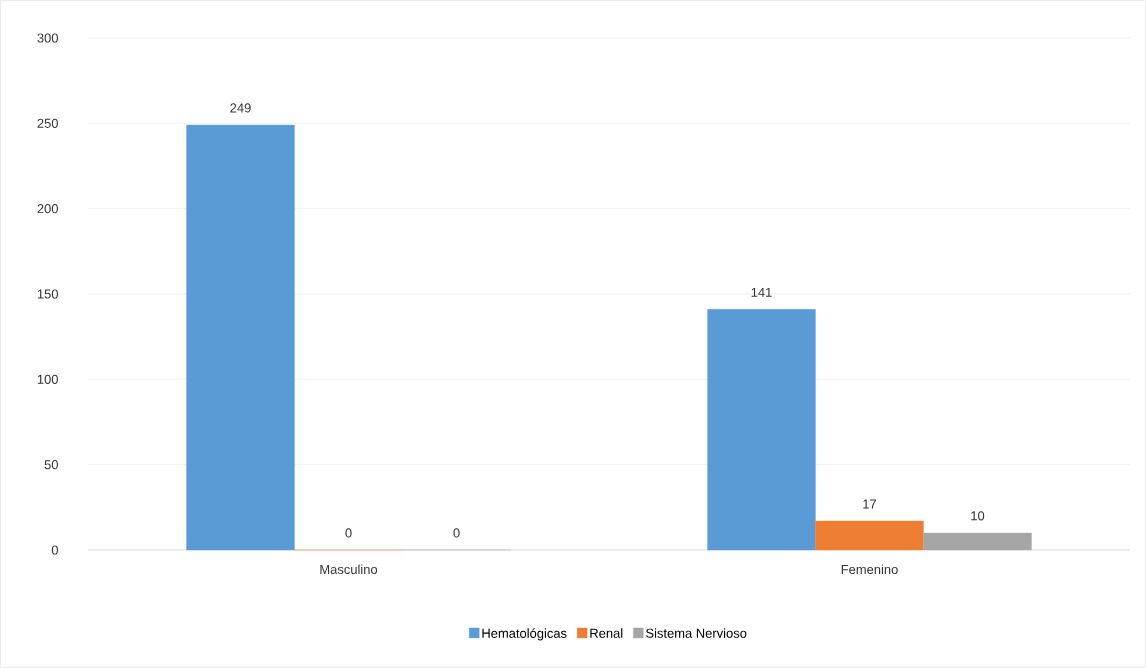 The image size is (1146, 668). Describe the element at coordinates (869, 569) in the screenshot. I see `x-tick-label: Femenino` at that location.